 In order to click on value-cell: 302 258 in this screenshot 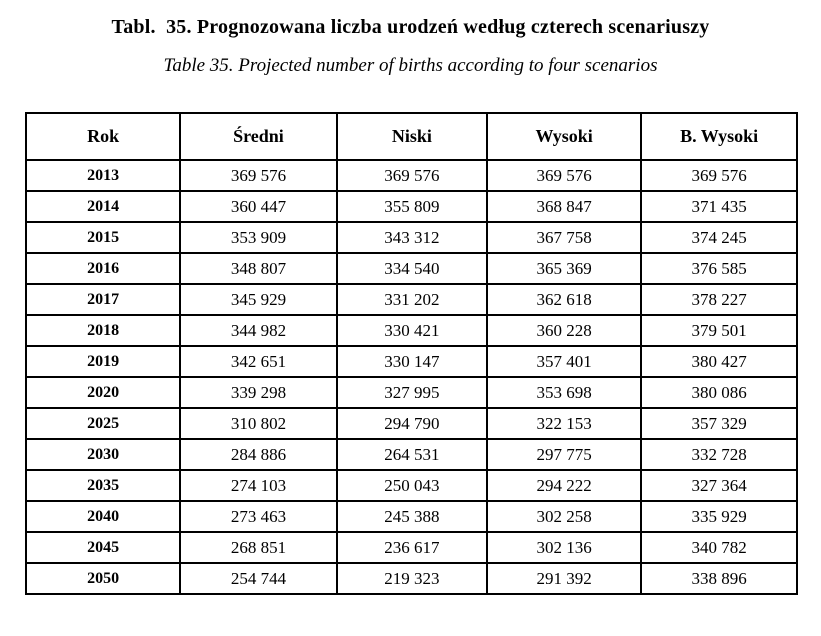, I will do `click(564, 516)`.